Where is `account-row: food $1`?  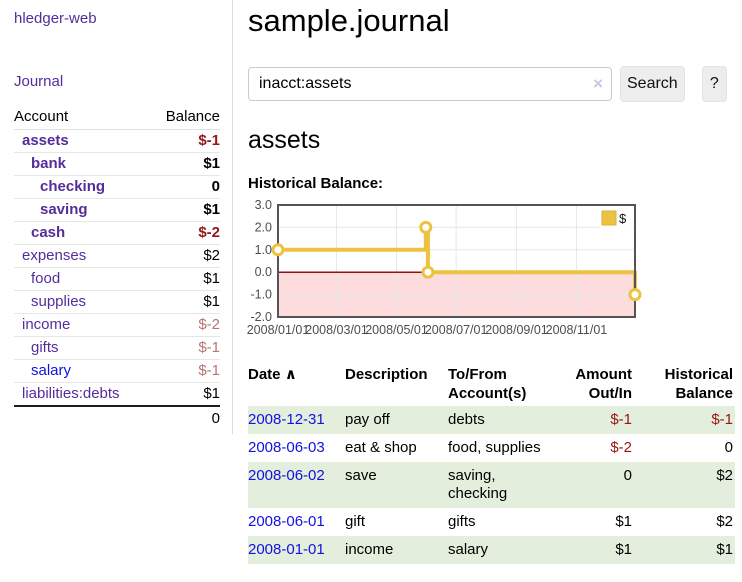
account-row: food $1 is located at coordinates (117, 279).